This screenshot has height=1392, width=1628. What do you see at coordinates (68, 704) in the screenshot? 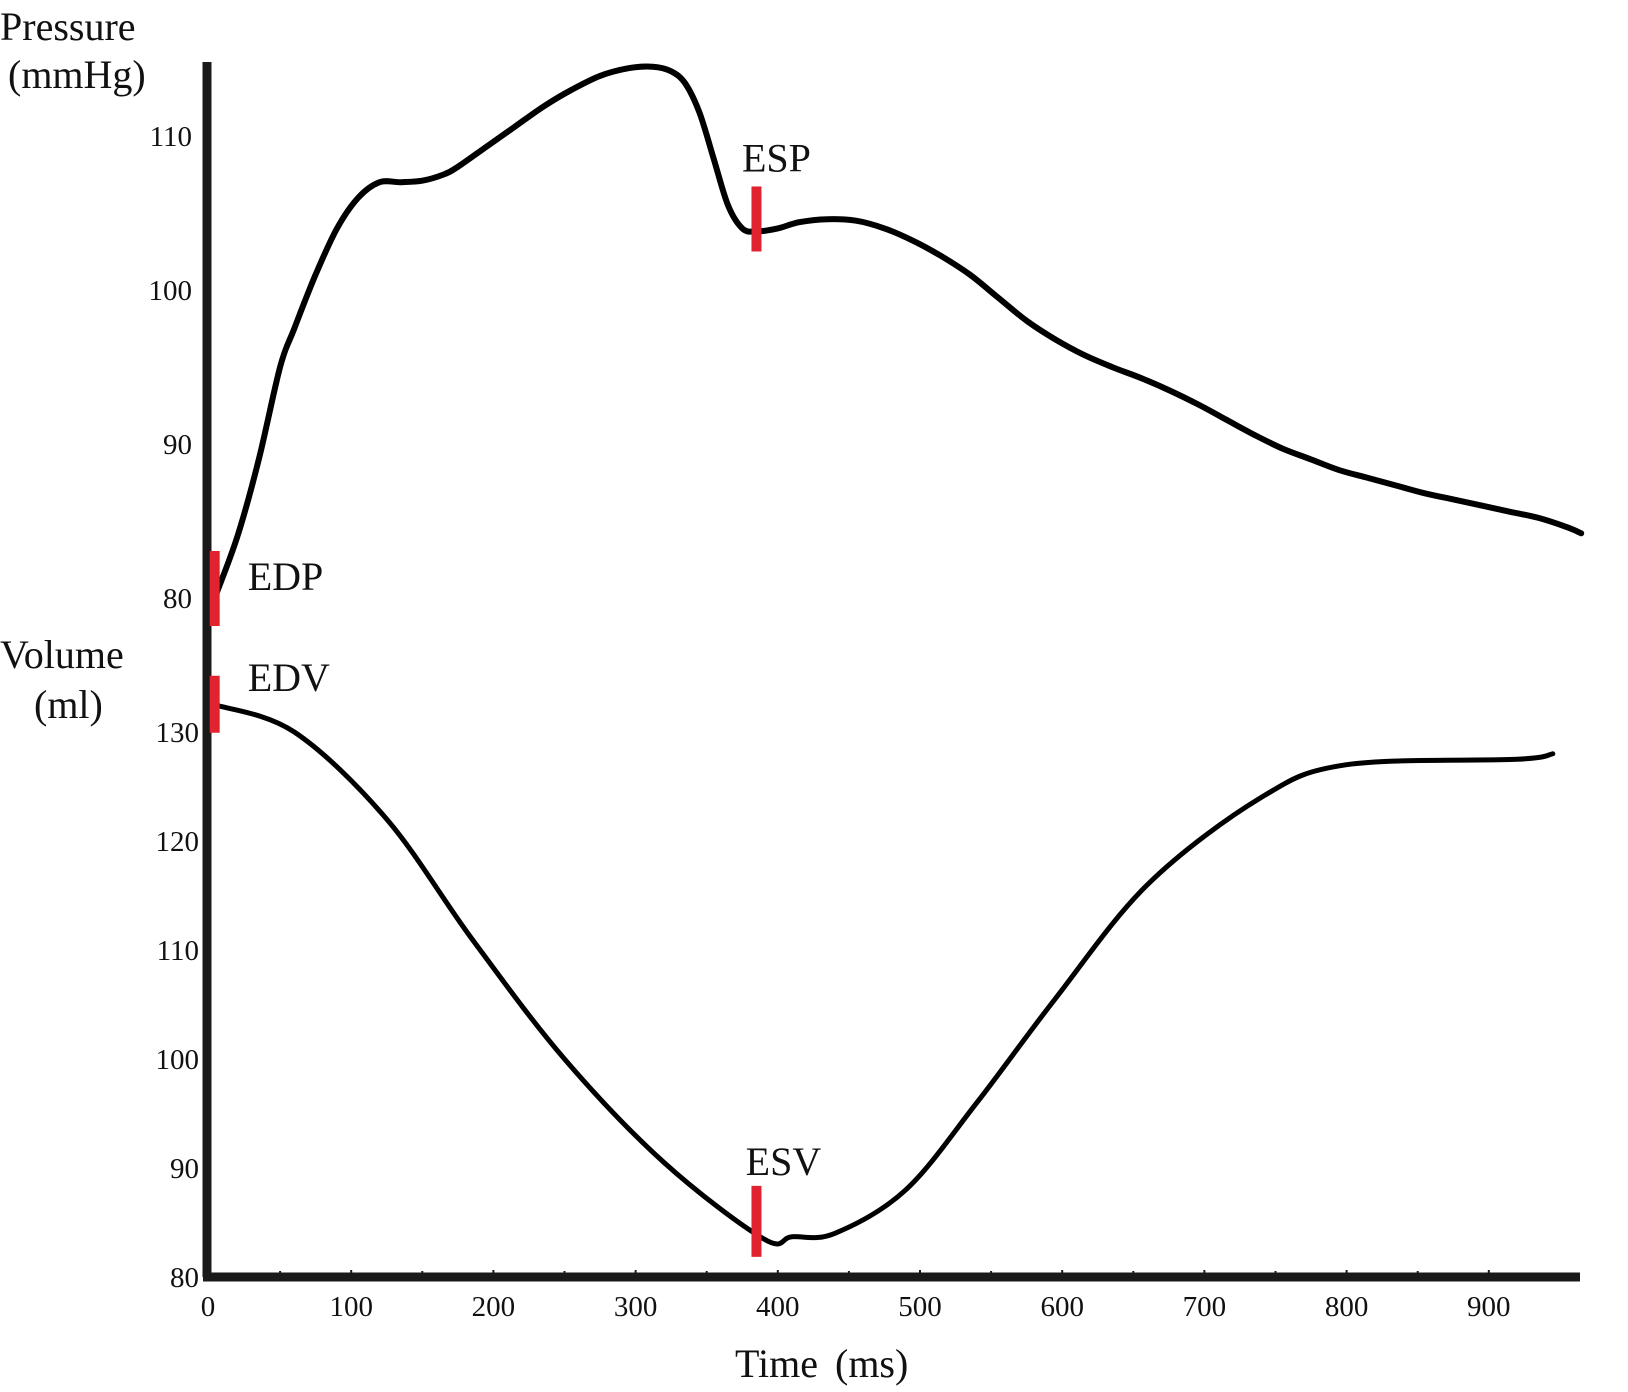
I see `volume-axis-unit: (ml)` at bounding box center [68, 704].